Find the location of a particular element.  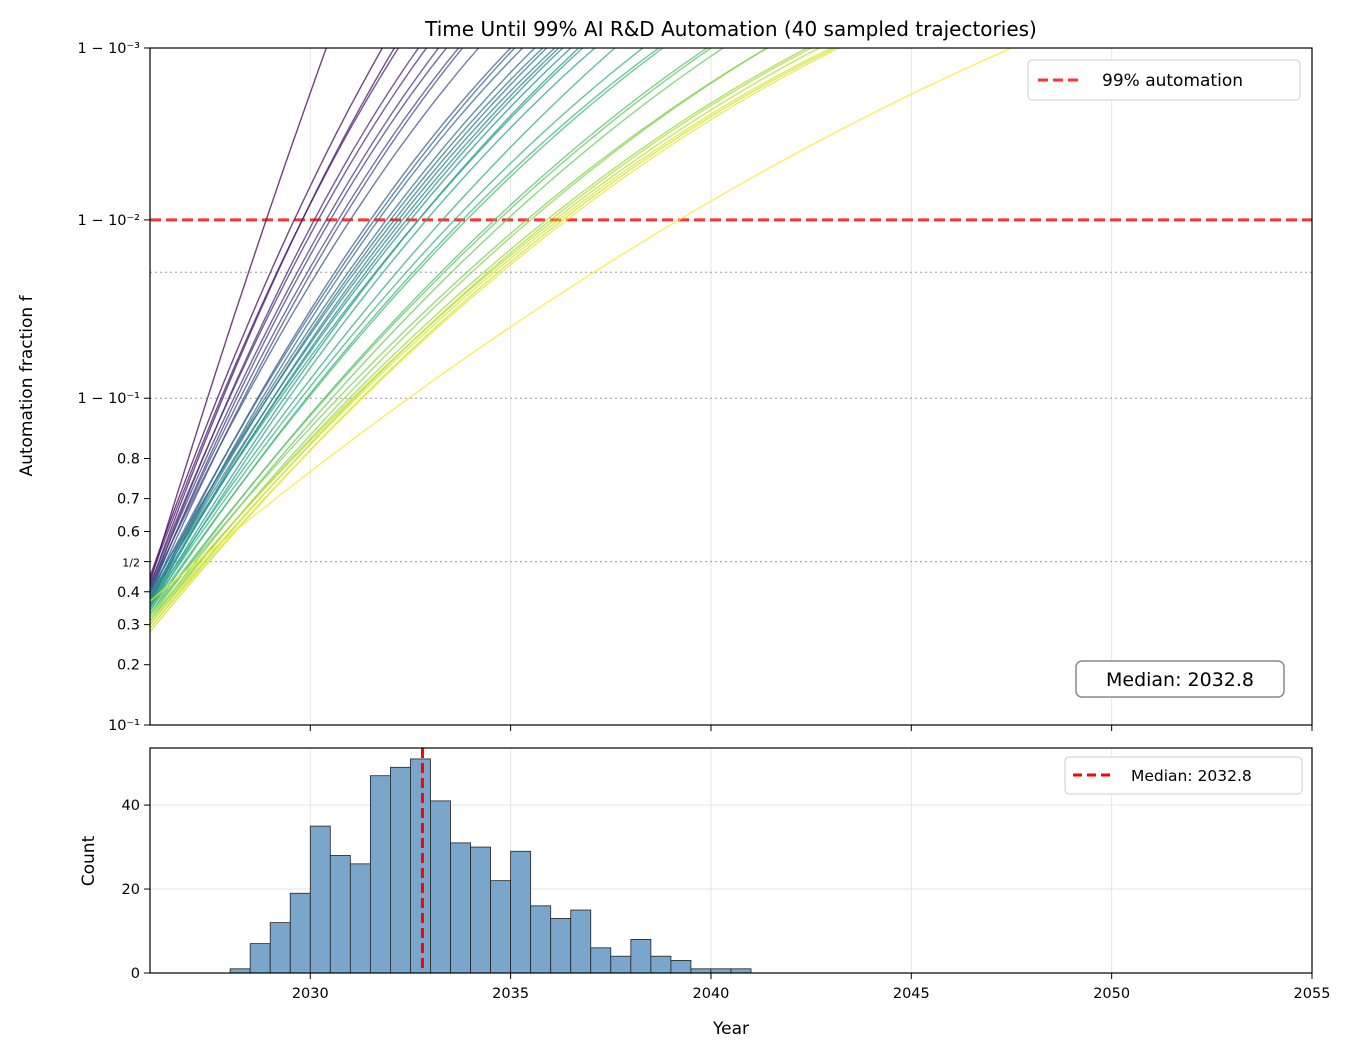

legend-label-99: 99% automation is located at coordinates (1172, 81).